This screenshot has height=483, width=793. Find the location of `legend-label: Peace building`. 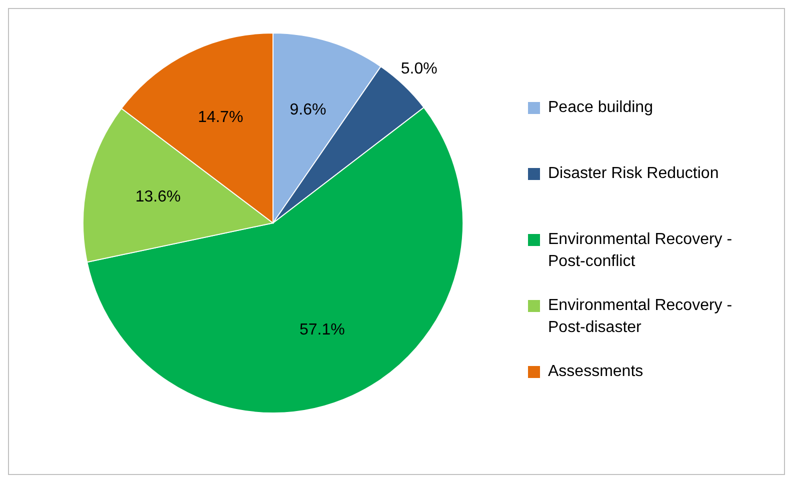

legend-label: Peace building is located at coordinates (600, 107).